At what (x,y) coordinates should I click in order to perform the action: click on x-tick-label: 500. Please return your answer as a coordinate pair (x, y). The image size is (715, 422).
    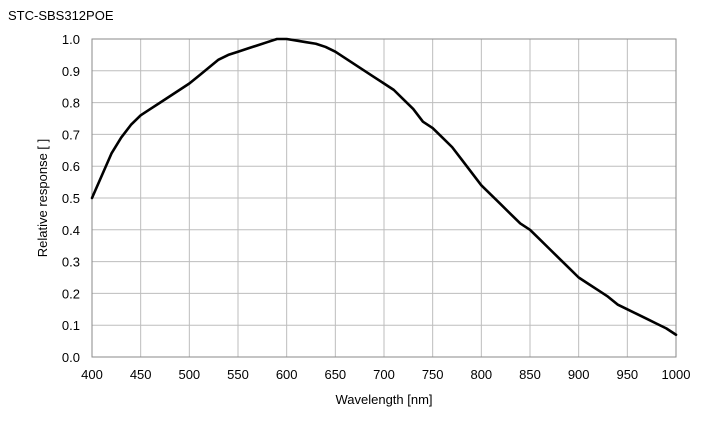
    Looking at the image, I should click on (189, 374).